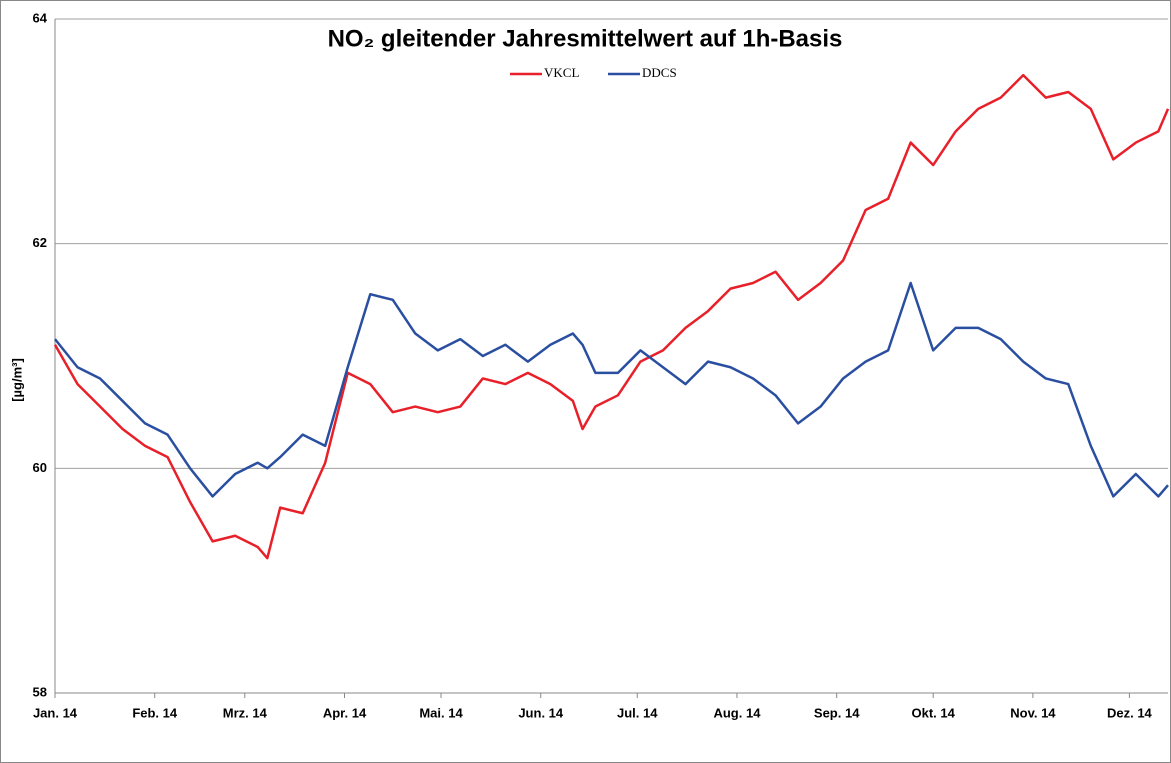 The width and height of the screenshot is (1171, 763). I want to click on y-tick-label: 62, so click(40, 242).